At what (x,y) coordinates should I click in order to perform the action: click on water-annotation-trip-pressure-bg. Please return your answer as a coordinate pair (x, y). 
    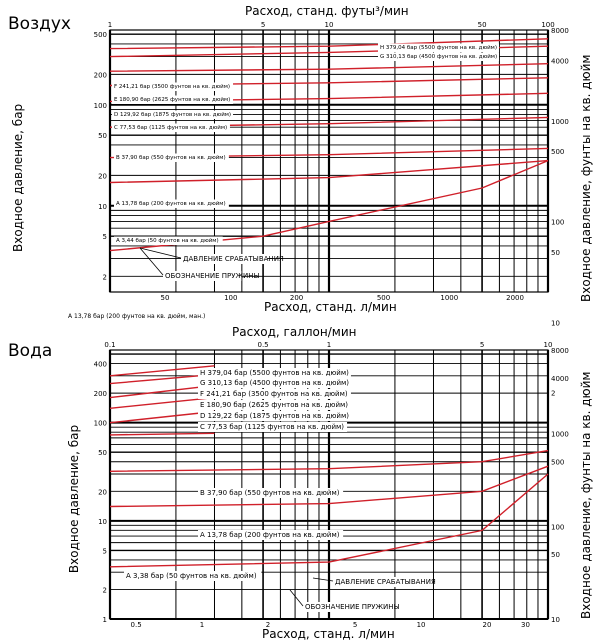
    Looking at the image, I should click on (376, 582).